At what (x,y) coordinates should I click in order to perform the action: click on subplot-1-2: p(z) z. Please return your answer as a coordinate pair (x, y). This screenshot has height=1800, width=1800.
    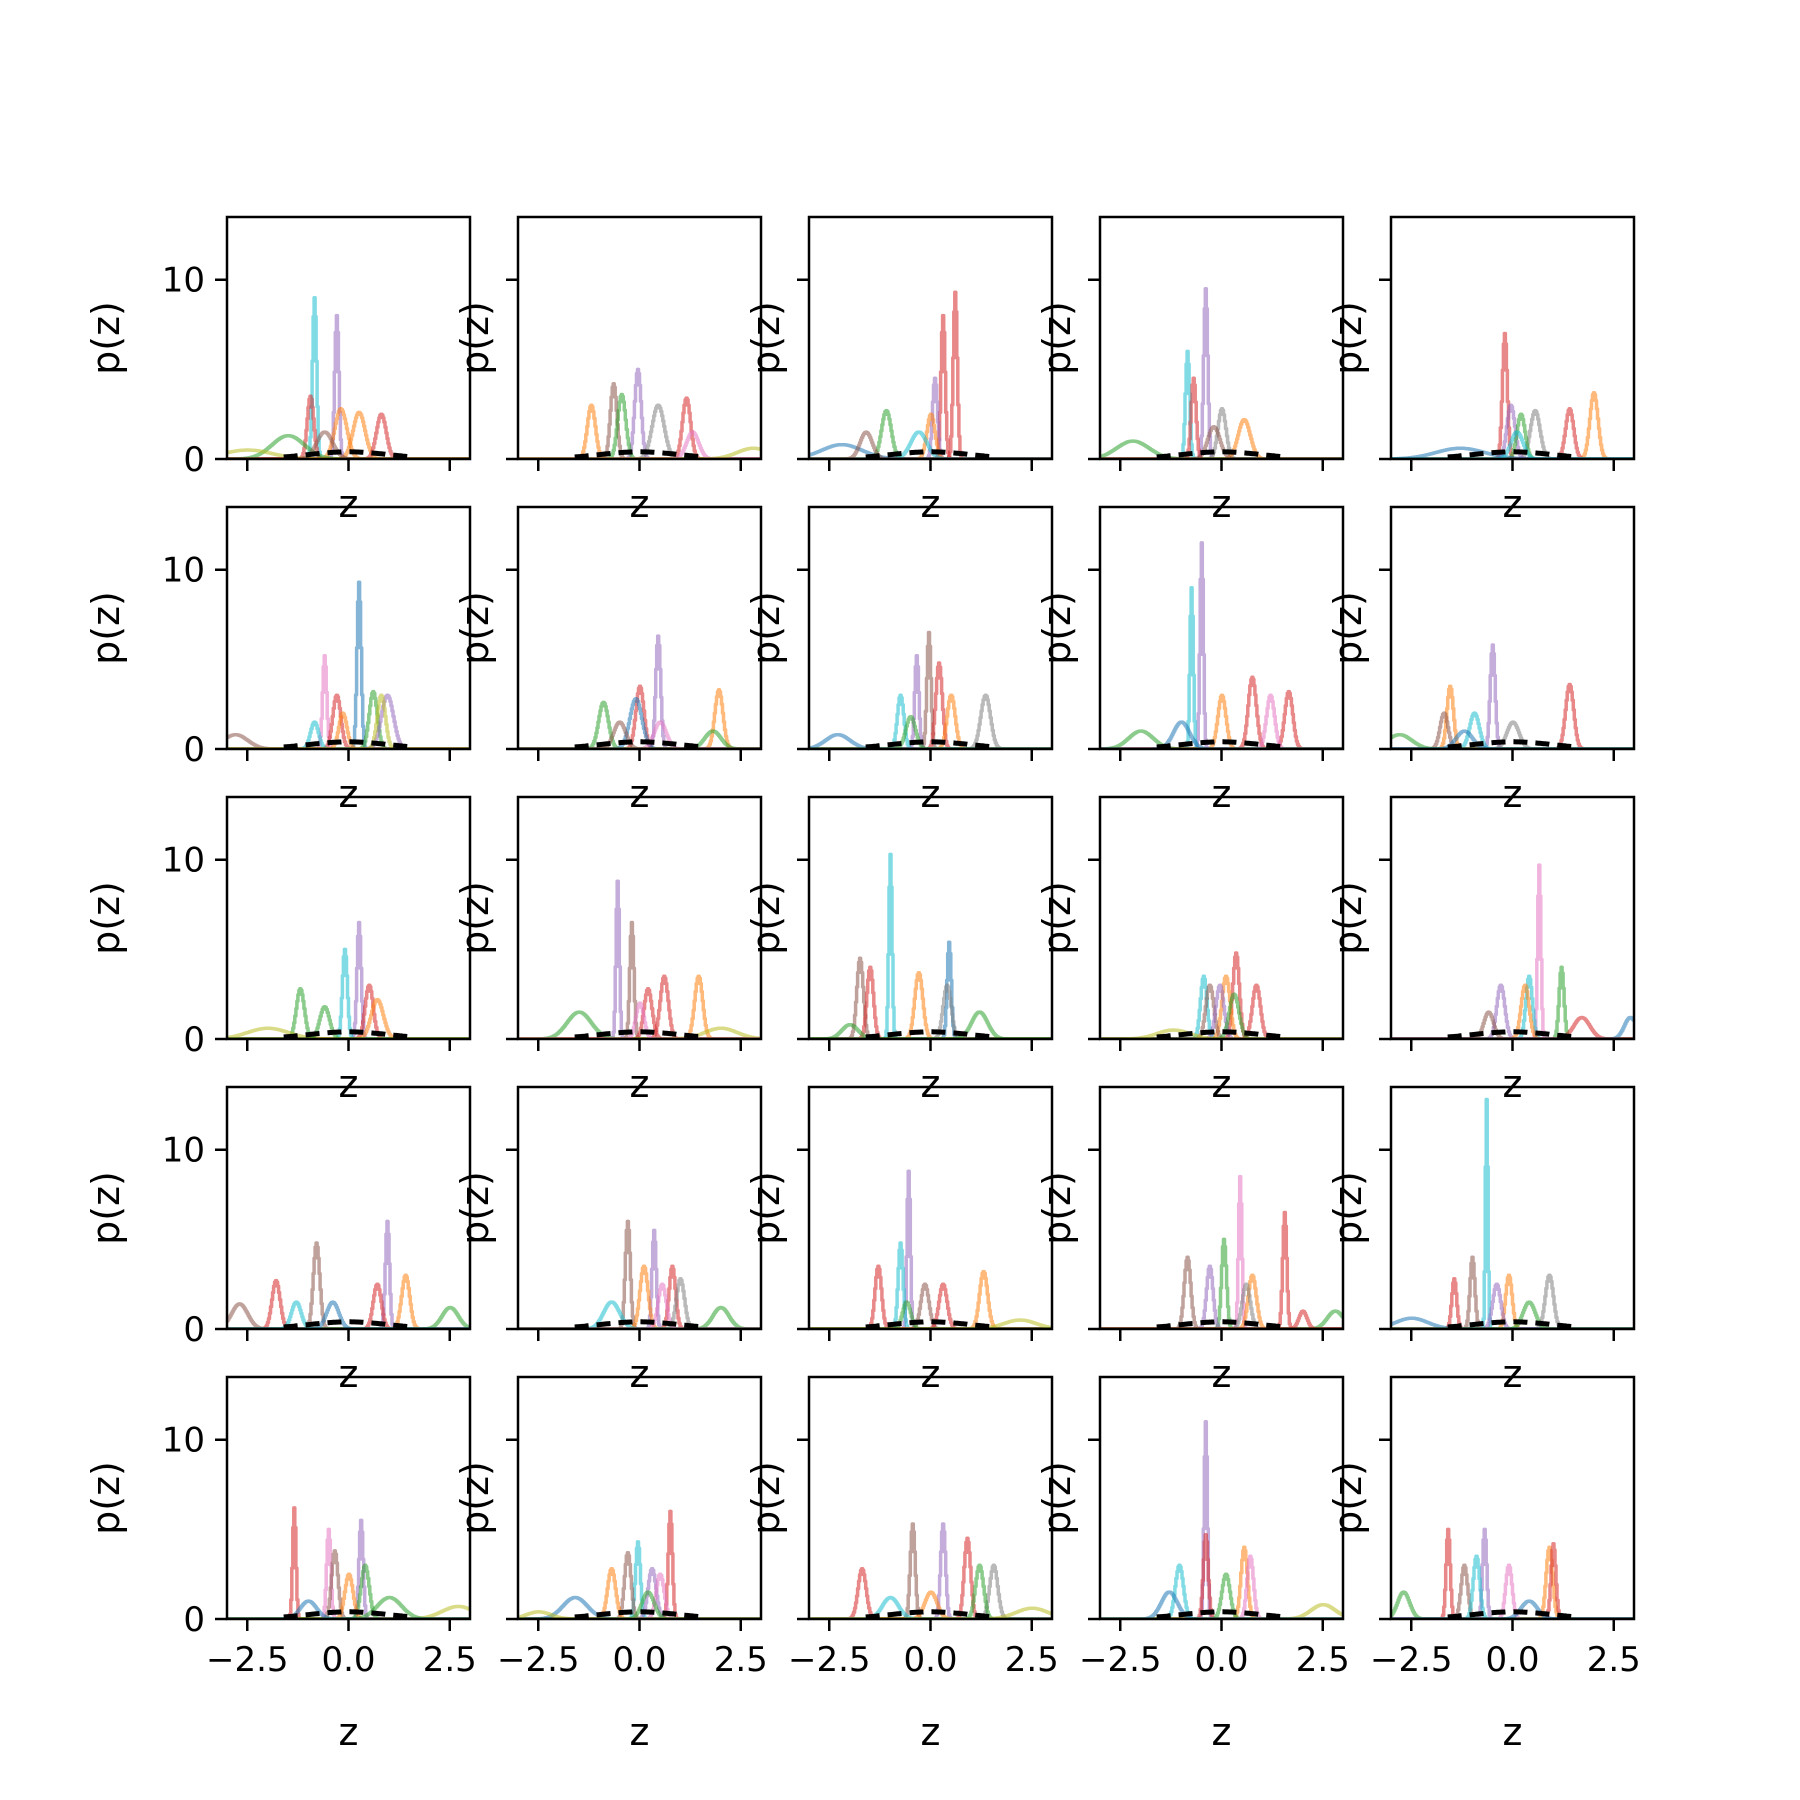
    Looking at the image, I should click on (608, 370).